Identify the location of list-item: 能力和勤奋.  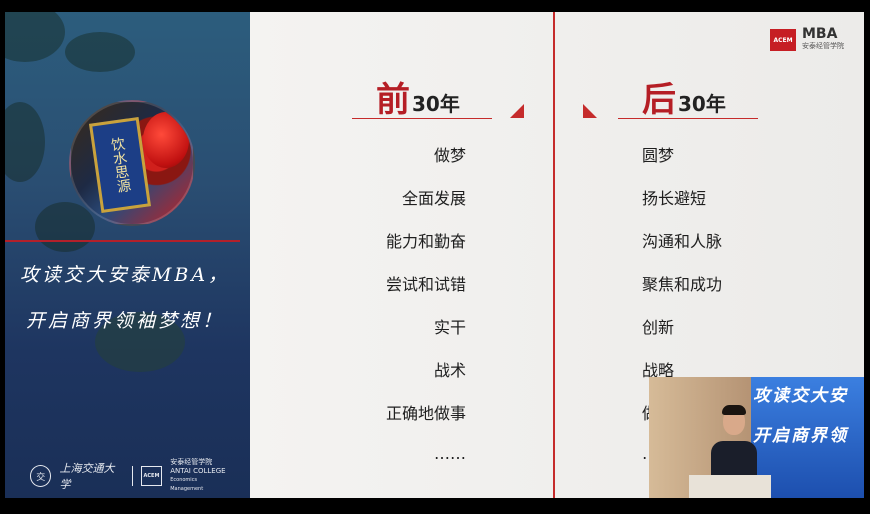
(425, 241).